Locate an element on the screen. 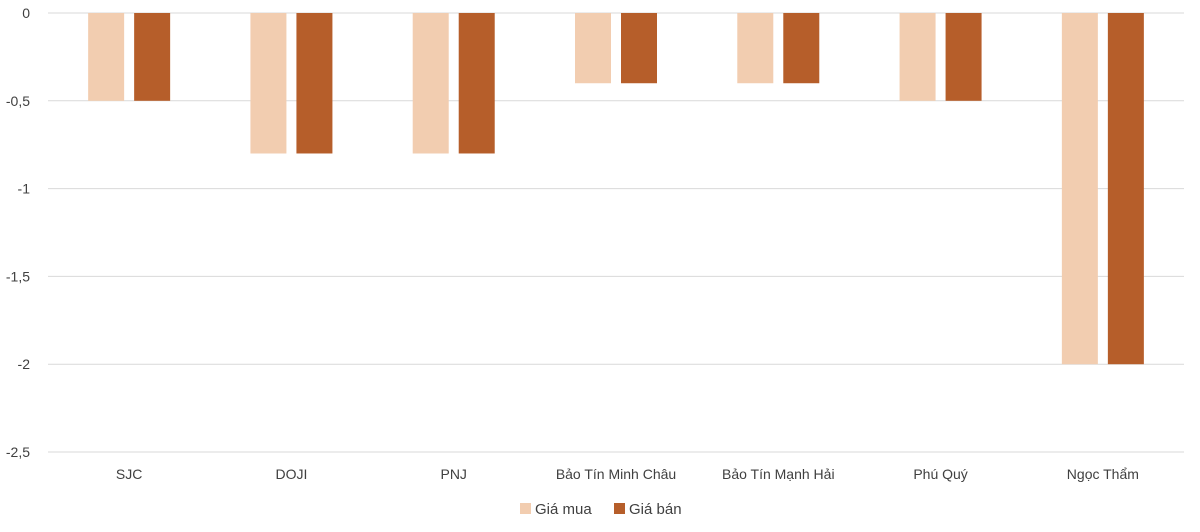 This screenshot has height=532, width=1200. y-tick-label: -0,5 is located at coordinates (18, 101).